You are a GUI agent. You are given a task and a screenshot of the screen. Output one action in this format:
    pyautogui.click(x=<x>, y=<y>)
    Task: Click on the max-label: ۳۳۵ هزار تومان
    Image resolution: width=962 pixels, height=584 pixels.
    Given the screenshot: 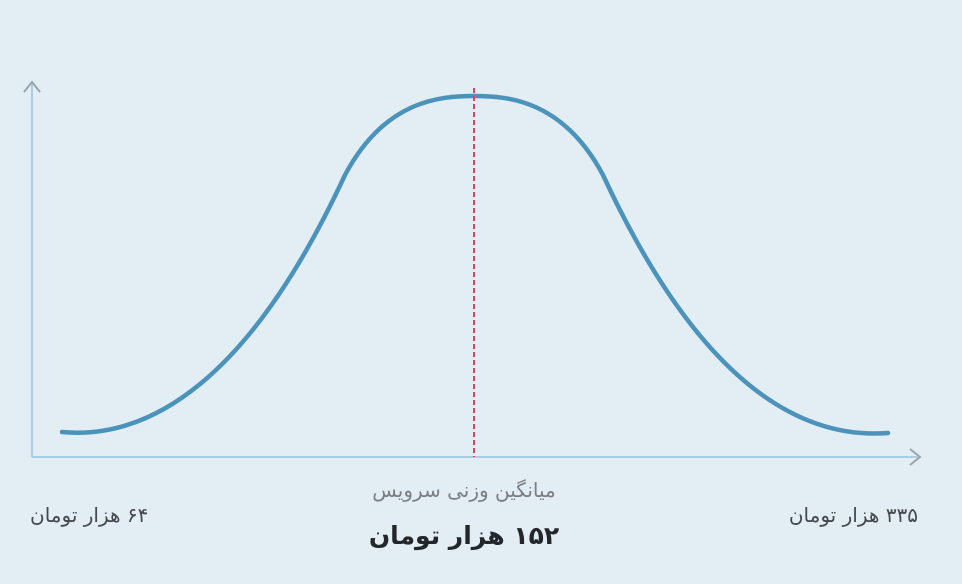 What is the action you would take?
    pyautogui.click(x=853, y=515)
    